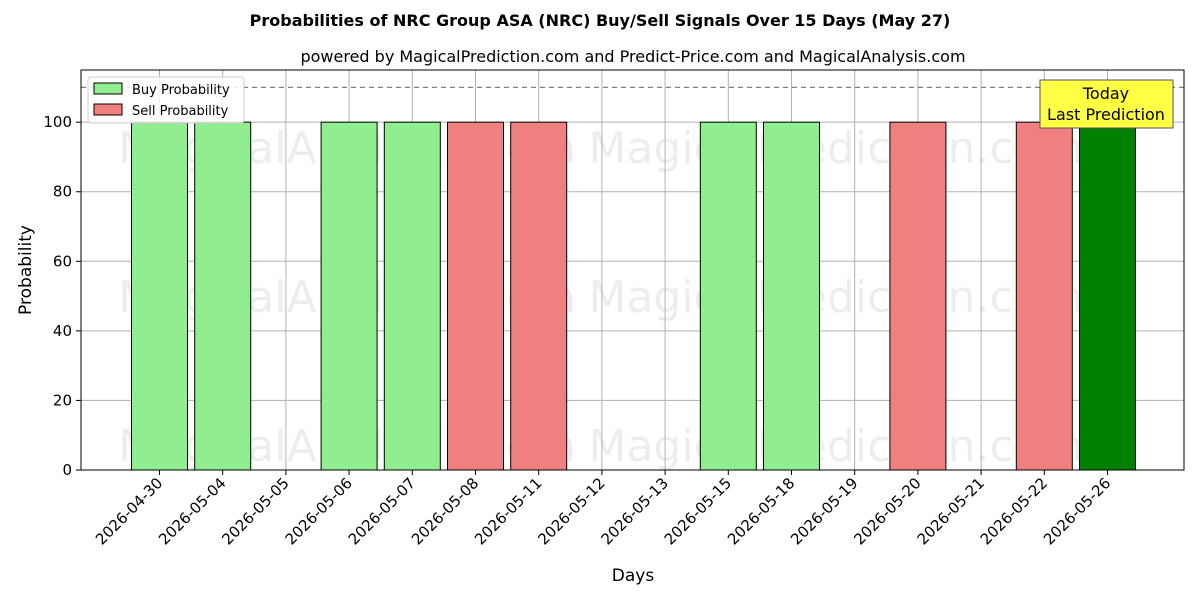  I want to click on x-tick-label: 2026-05-13, so click(635, 511).